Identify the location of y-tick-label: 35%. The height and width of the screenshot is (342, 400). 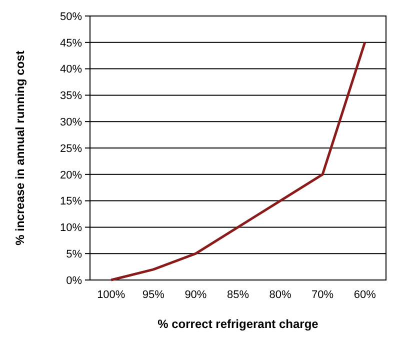
(71, 96).